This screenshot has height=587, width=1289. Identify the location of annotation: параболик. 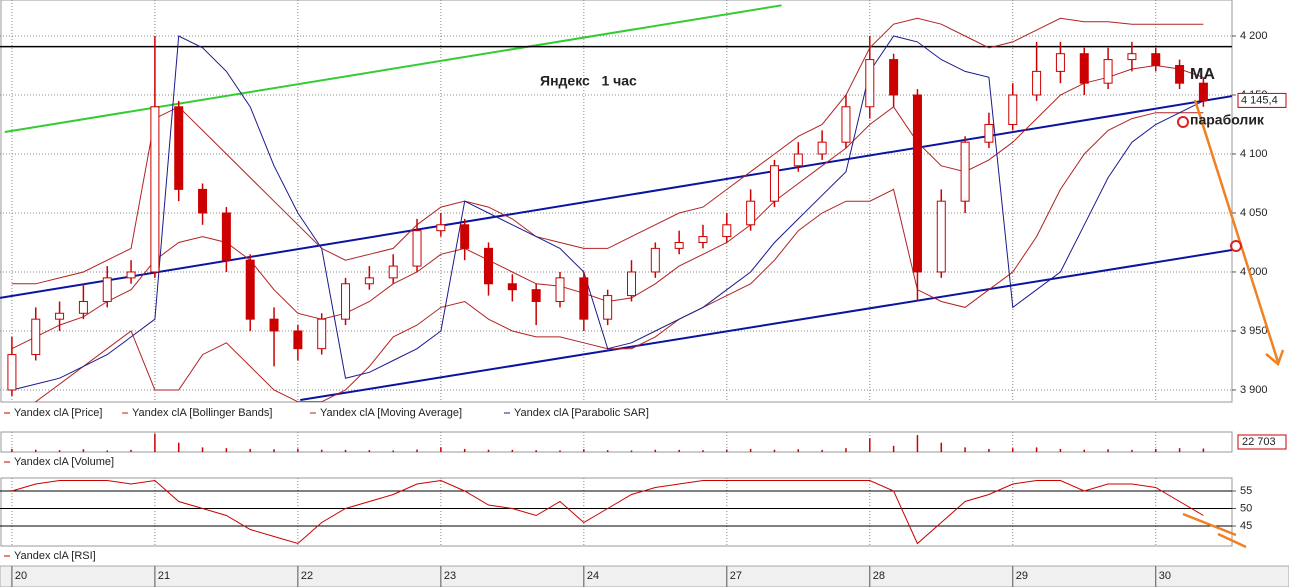
(1227, 120).